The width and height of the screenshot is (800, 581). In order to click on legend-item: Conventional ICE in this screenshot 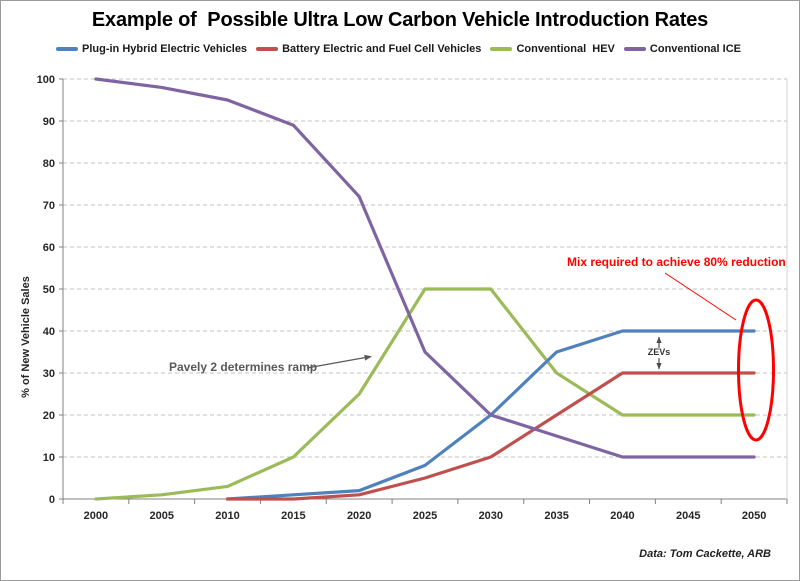, I will do `click(682, 49)`.